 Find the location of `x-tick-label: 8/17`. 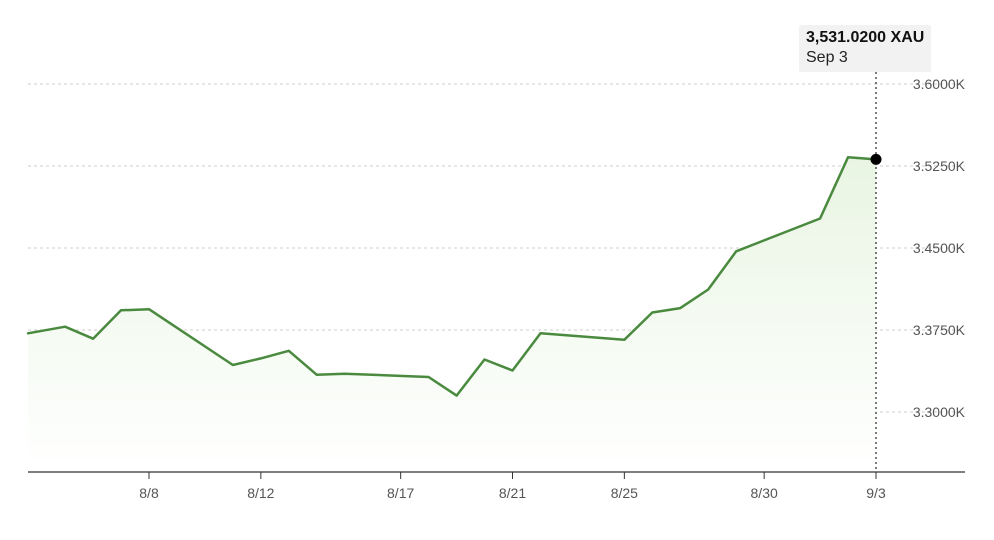

x-tick-label: 8/17 is located at coordinates (400, 493).